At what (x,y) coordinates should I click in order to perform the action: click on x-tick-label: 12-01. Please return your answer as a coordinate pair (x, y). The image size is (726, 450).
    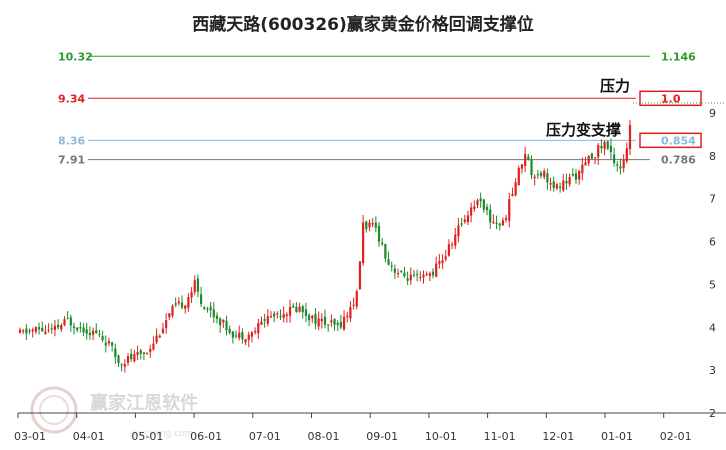
    Looking at the image, I should click on (558, 436).